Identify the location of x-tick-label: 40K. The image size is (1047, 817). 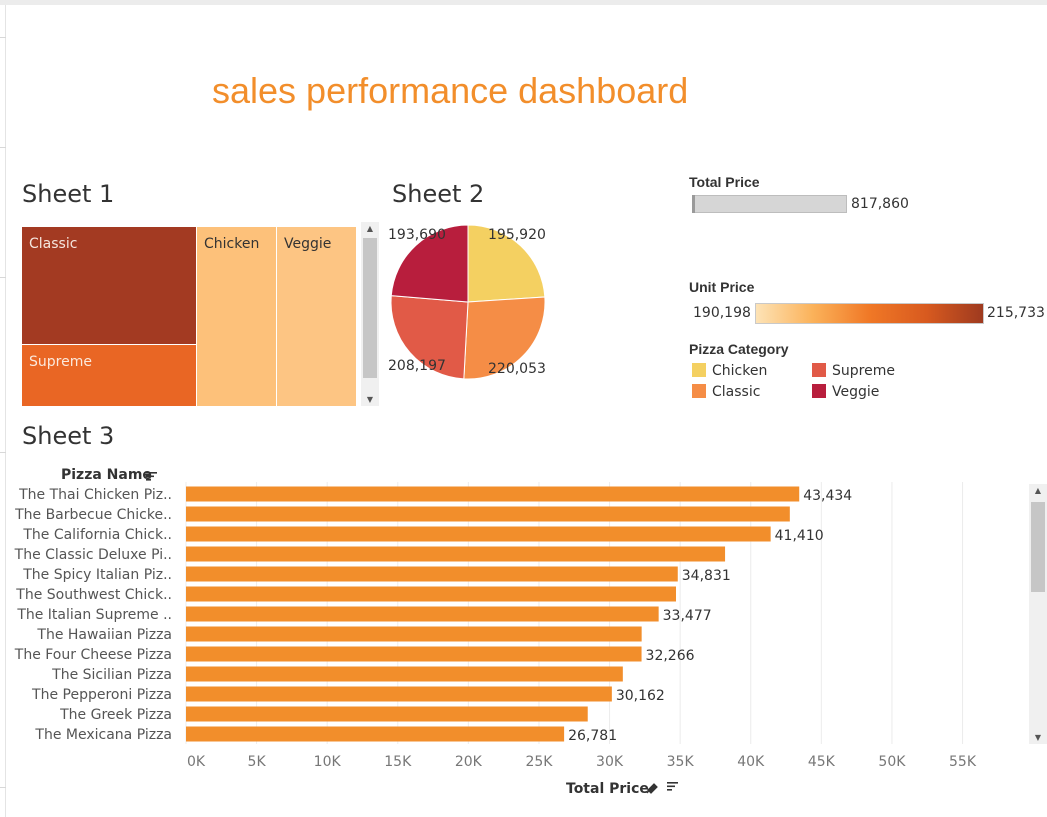
(751, 762).